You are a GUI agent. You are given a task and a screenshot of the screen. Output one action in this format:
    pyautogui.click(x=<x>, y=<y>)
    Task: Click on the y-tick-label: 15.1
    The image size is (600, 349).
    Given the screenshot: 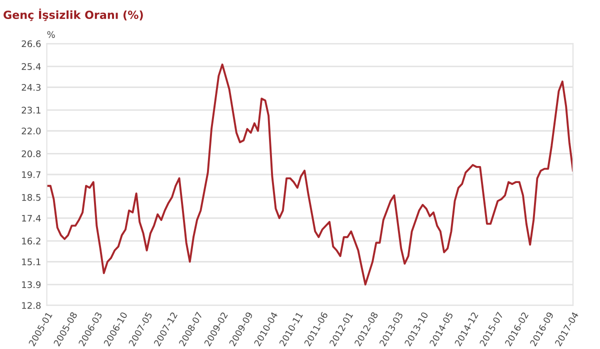 What is the action you would take?
    pyautogui.click(x=31, y=262)
    